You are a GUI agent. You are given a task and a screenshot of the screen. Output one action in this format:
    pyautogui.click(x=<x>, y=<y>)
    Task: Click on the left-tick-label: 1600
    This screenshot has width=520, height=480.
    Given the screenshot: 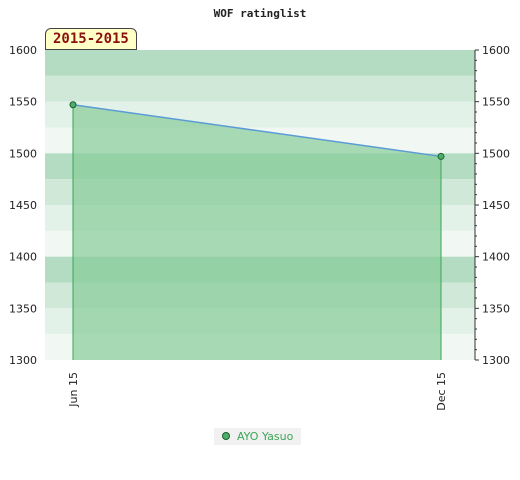 What is the action you would take?
    pyautogui.click(x=23, y=50)
    